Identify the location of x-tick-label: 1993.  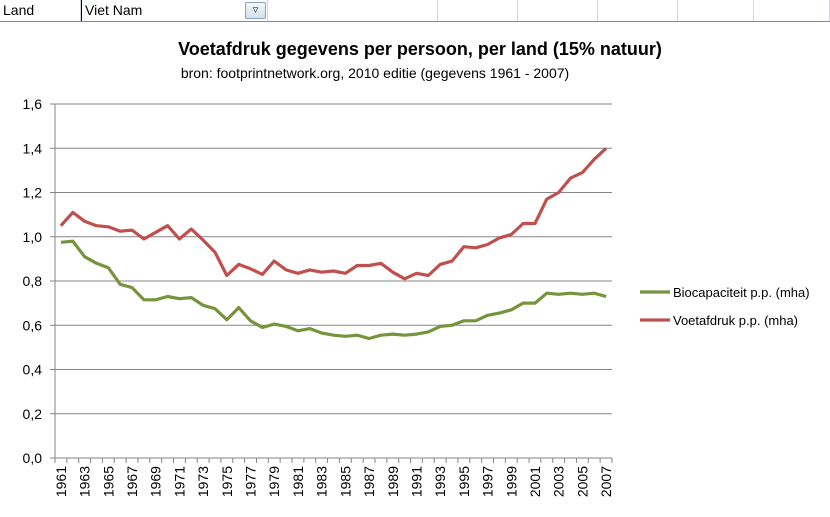
(440, 481).